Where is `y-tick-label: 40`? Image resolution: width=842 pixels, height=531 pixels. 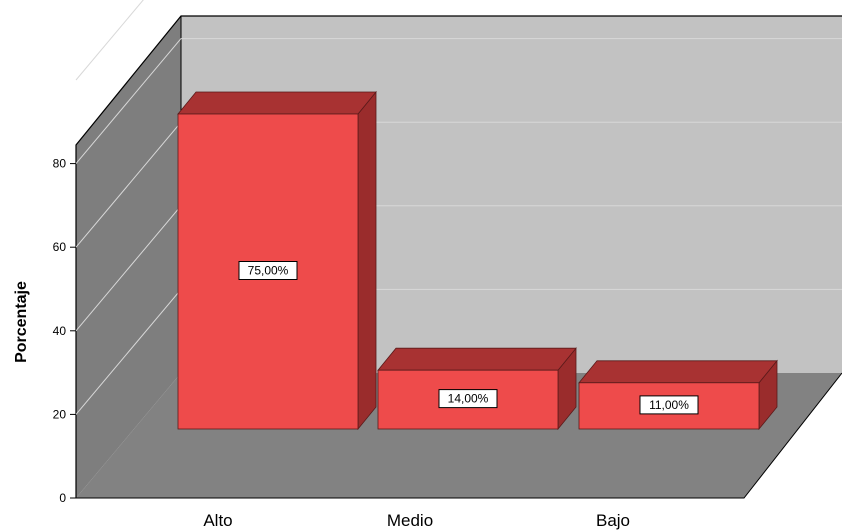
y-tick-label: 40 is located at coordinates (60, 331).